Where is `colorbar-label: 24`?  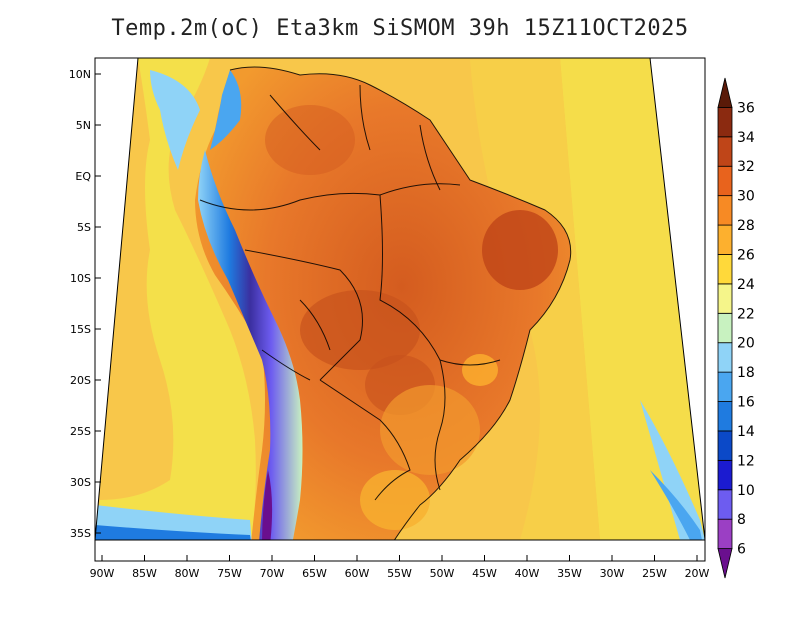
colorbar-label: 24 is located at coordinates (746, 285).